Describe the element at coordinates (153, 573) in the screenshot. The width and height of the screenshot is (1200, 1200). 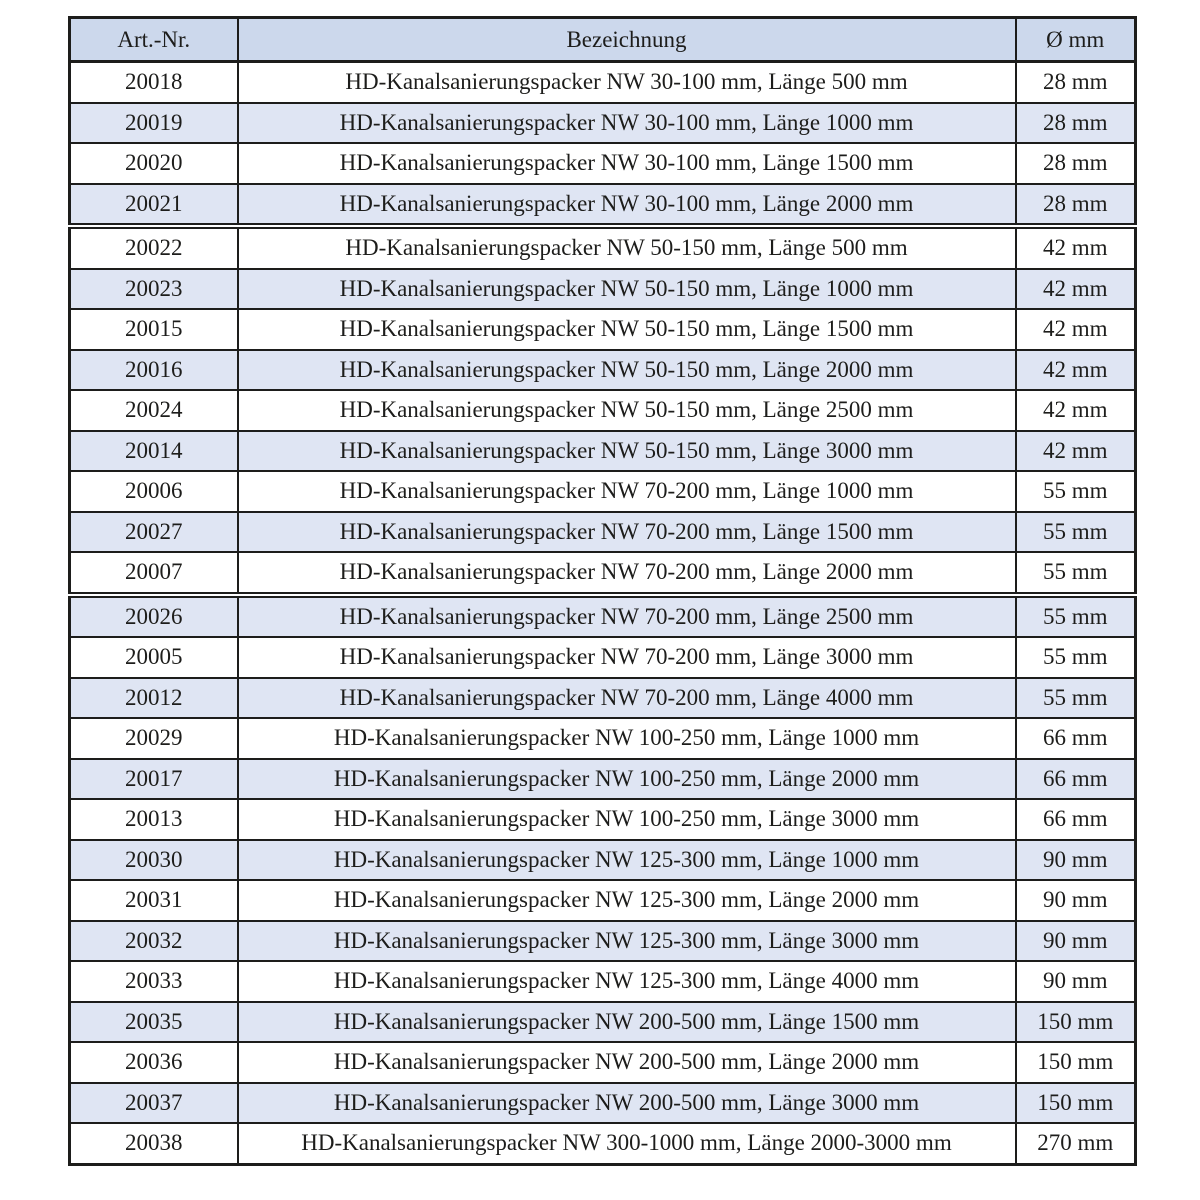
I see `cell-art-nr: 20007` at that location.